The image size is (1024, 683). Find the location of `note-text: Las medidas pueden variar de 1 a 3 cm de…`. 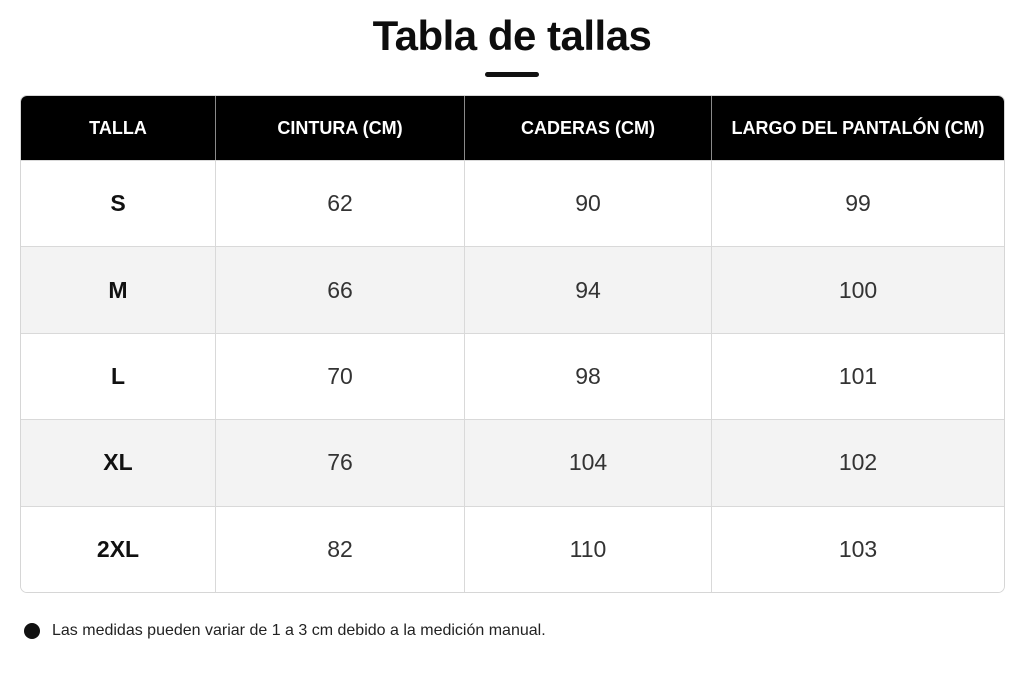

note-text: Las medidas pueden variar de 1 a 3 cm de… is located at coordinates (299, 630).